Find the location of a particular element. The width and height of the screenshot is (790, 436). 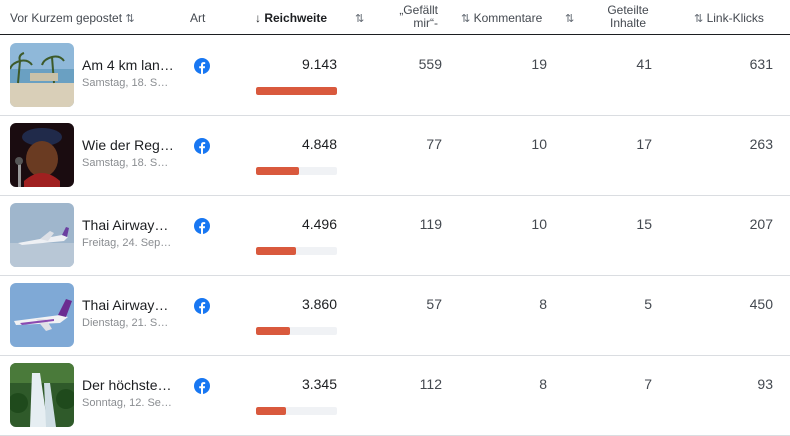

shares-value: 5 is located at coordinates (648, 304).